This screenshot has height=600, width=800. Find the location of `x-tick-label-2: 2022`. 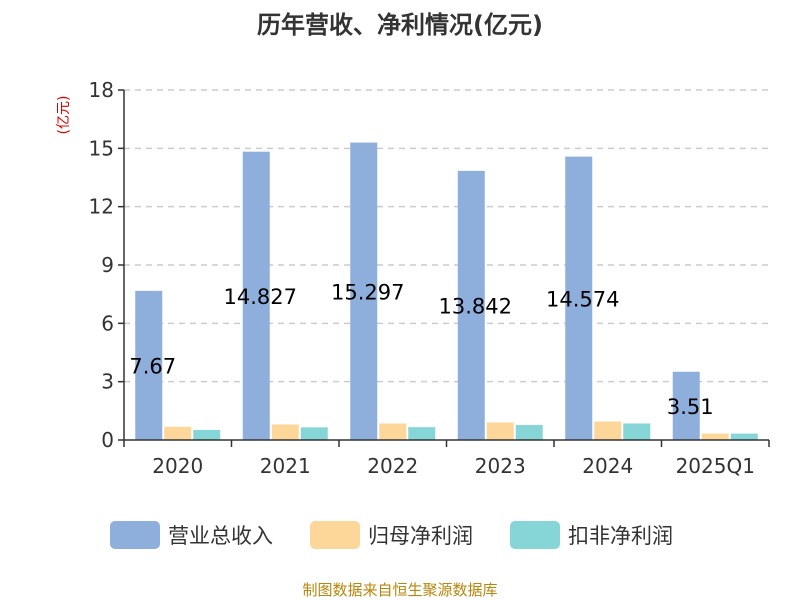

x-tick-label-2: 2022 is located at coordinates (392, 466).